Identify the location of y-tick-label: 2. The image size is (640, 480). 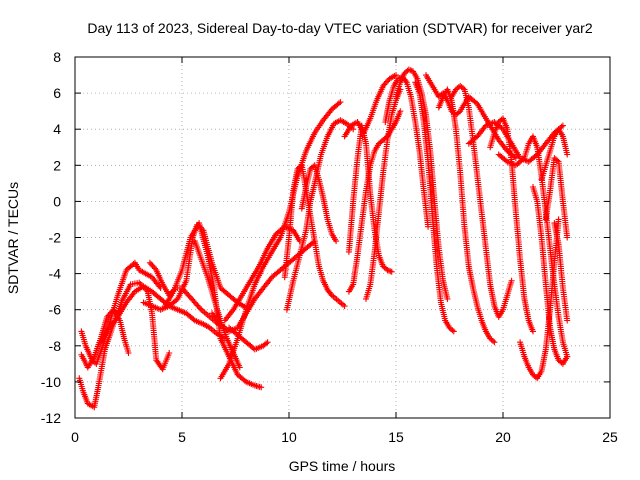
(57, 165).